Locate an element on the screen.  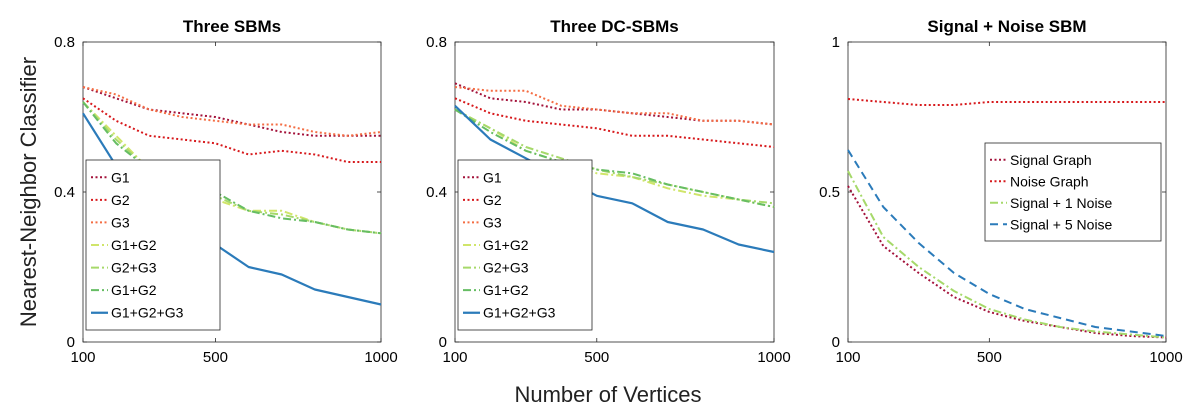
x-axis-label: Number of Vertices is located at coordinates (607, 394).